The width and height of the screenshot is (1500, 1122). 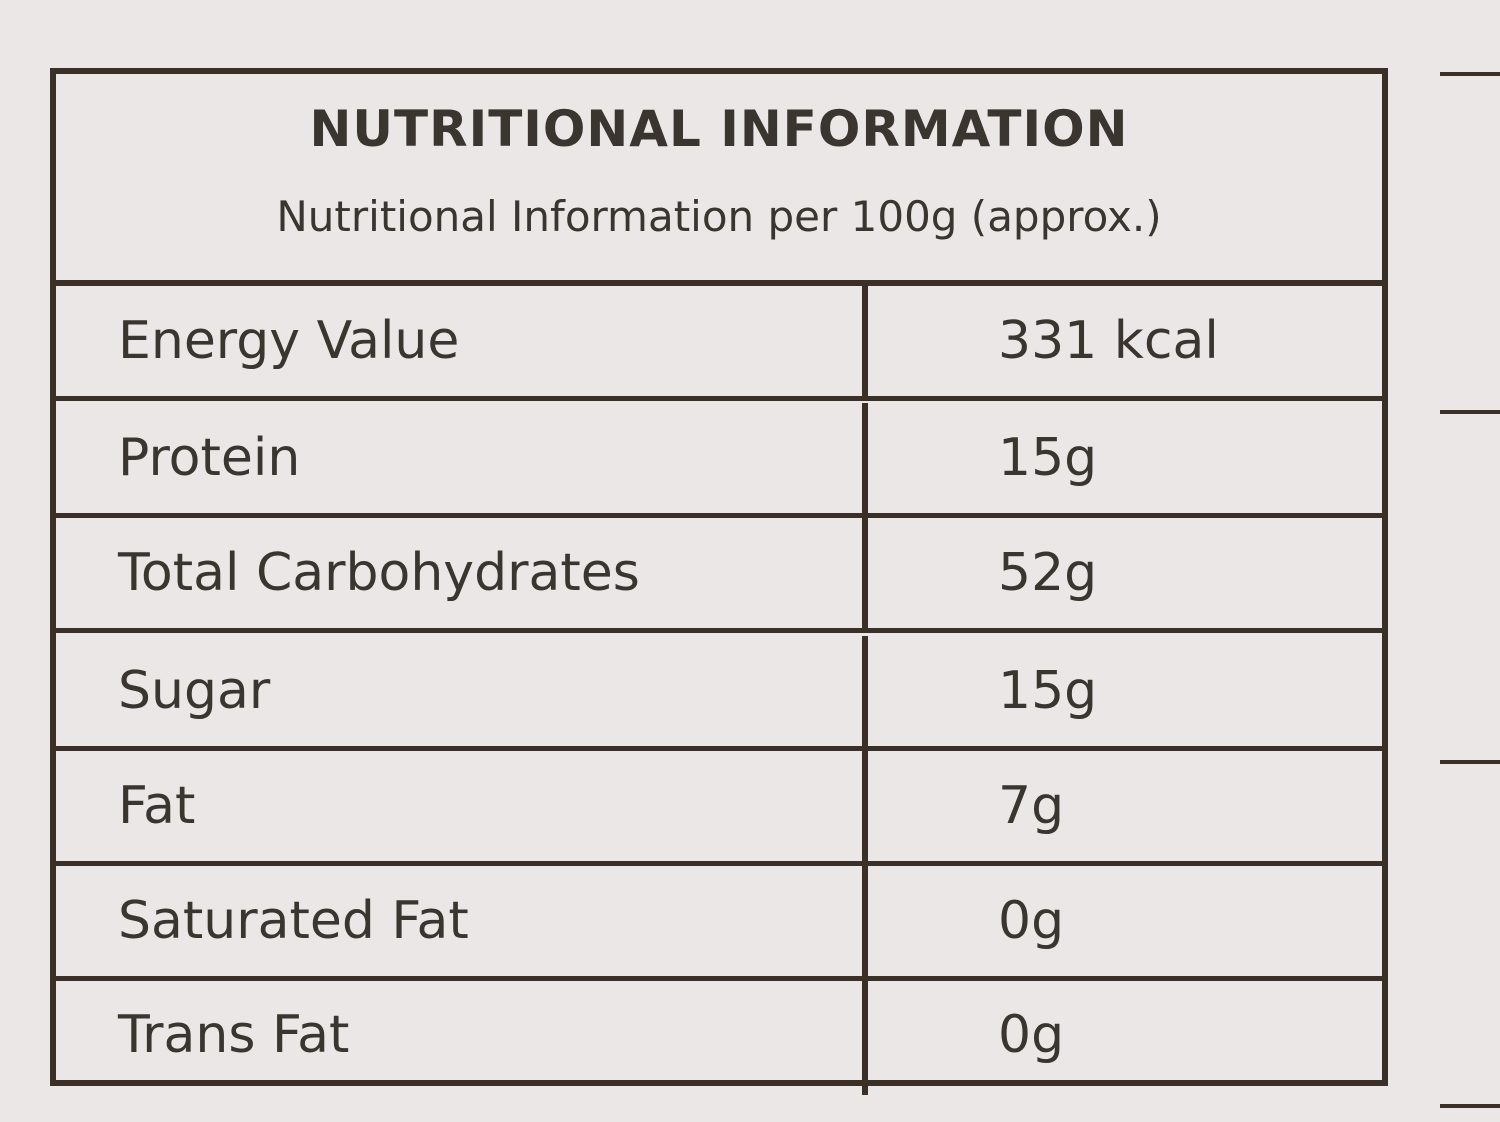 I want to click on nutrient-name: Trans Fat, so click(x=234, y=1035).